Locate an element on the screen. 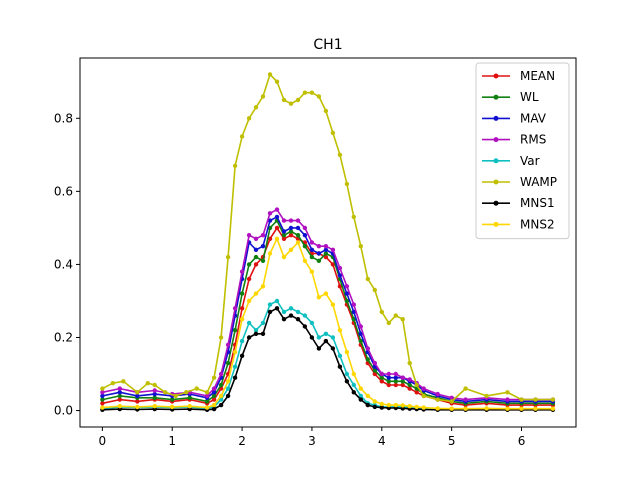  y-tick-label: 0.8 is located at coordinates (63, 118).